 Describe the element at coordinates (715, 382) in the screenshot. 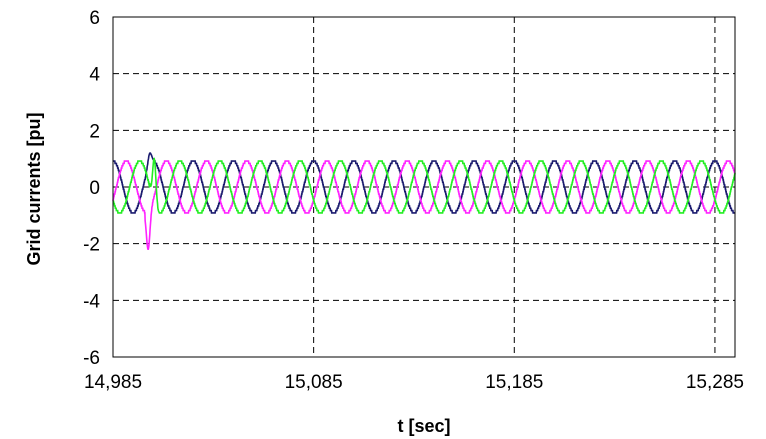

I see `x-tick-label: 15,285` at that location.